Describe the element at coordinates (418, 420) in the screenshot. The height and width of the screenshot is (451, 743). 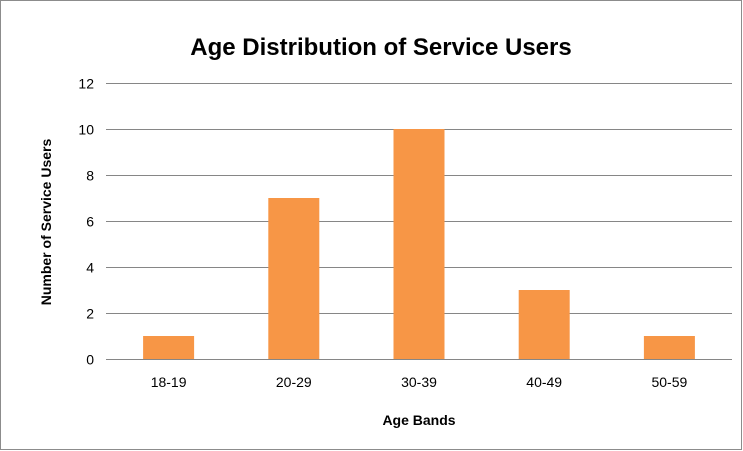
I see `x-axis-title: Age Bands` at that location.